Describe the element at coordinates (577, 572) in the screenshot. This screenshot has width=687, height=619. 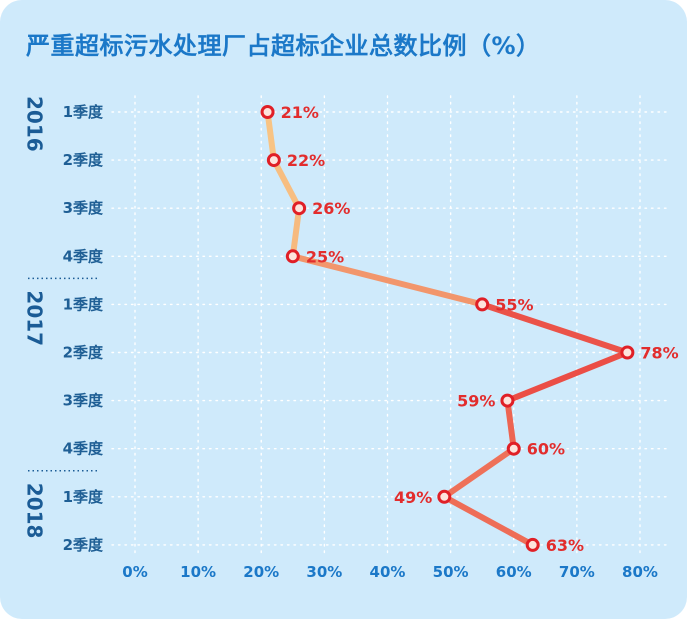
I see `x-tick-label: 70%` at that location.